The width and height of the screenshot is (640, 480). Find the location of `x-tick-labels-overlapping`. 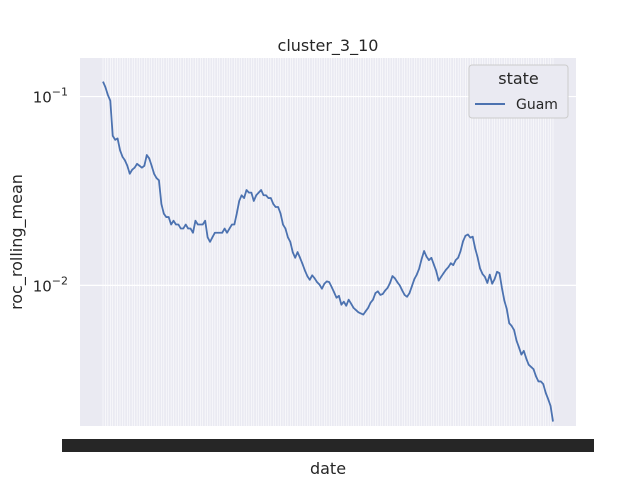

x-tick-labels-overlapping is located at coordinates (328, 445).